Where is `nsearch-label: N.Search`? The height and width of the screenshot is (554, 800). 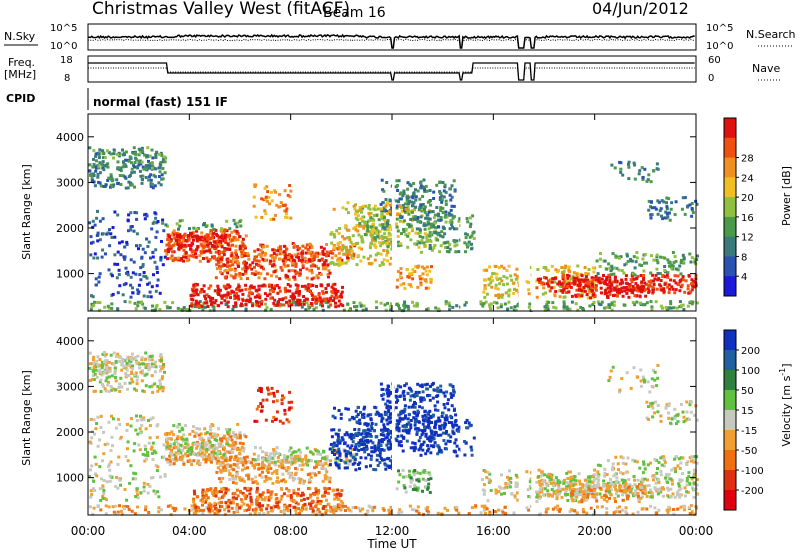 nsearch-label: N.Search is located at coordinates (771, 34).